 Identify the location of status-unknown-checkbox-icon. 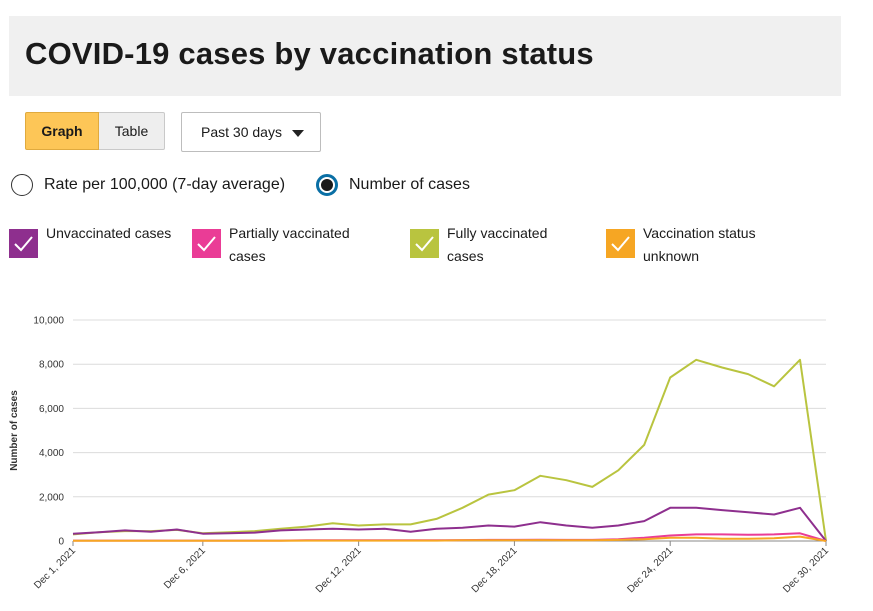
(620, 243).